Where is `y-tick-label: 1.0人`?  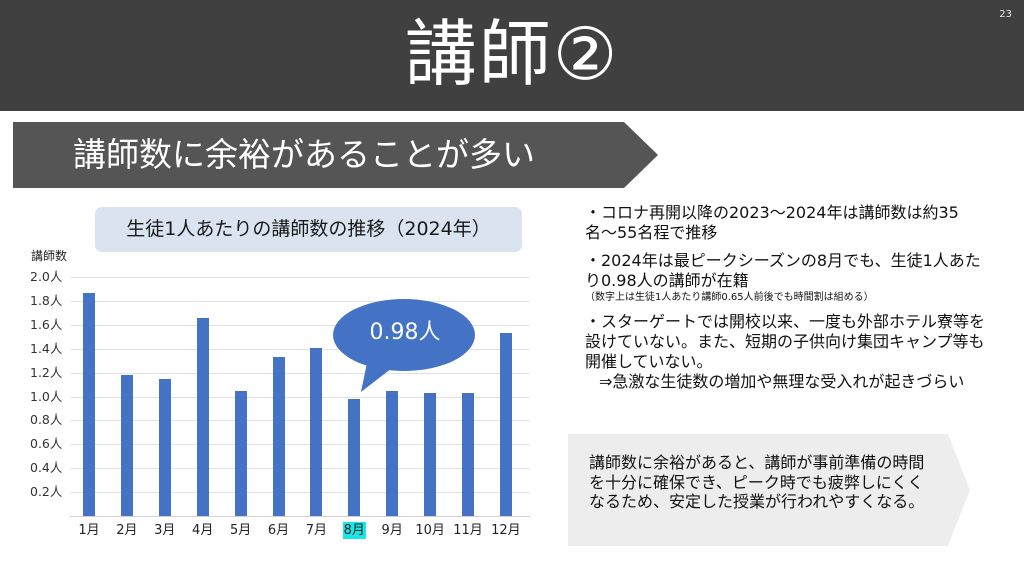 y-tick-label: 1.0人 is located at coordinates (46, 396).